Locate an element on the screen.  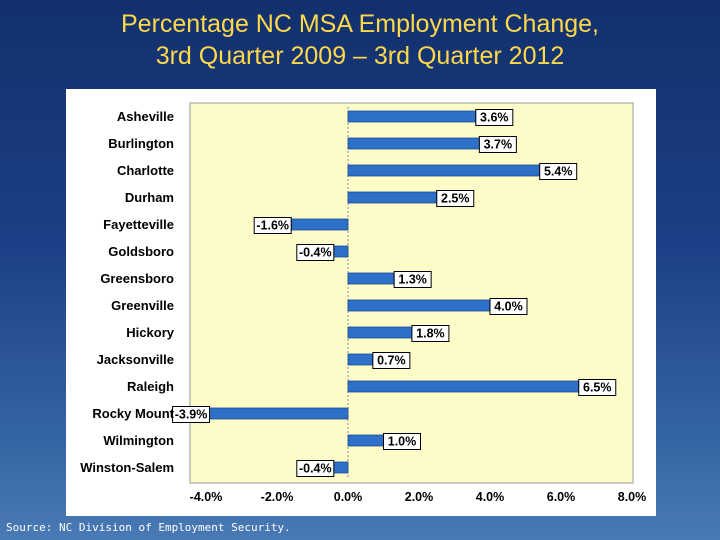
category-label: Winston-Salem is located at coordinates (127, 467).